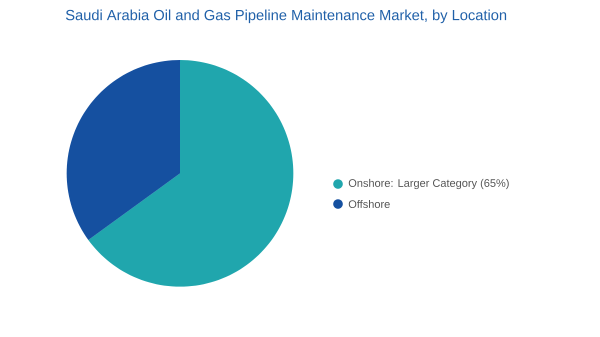 This screenshot has width=600, height=337. What do you see at coordinates (369, 204) in the screenshot?
I see `legend-label: Offshore` at bounding box center [369, 204].